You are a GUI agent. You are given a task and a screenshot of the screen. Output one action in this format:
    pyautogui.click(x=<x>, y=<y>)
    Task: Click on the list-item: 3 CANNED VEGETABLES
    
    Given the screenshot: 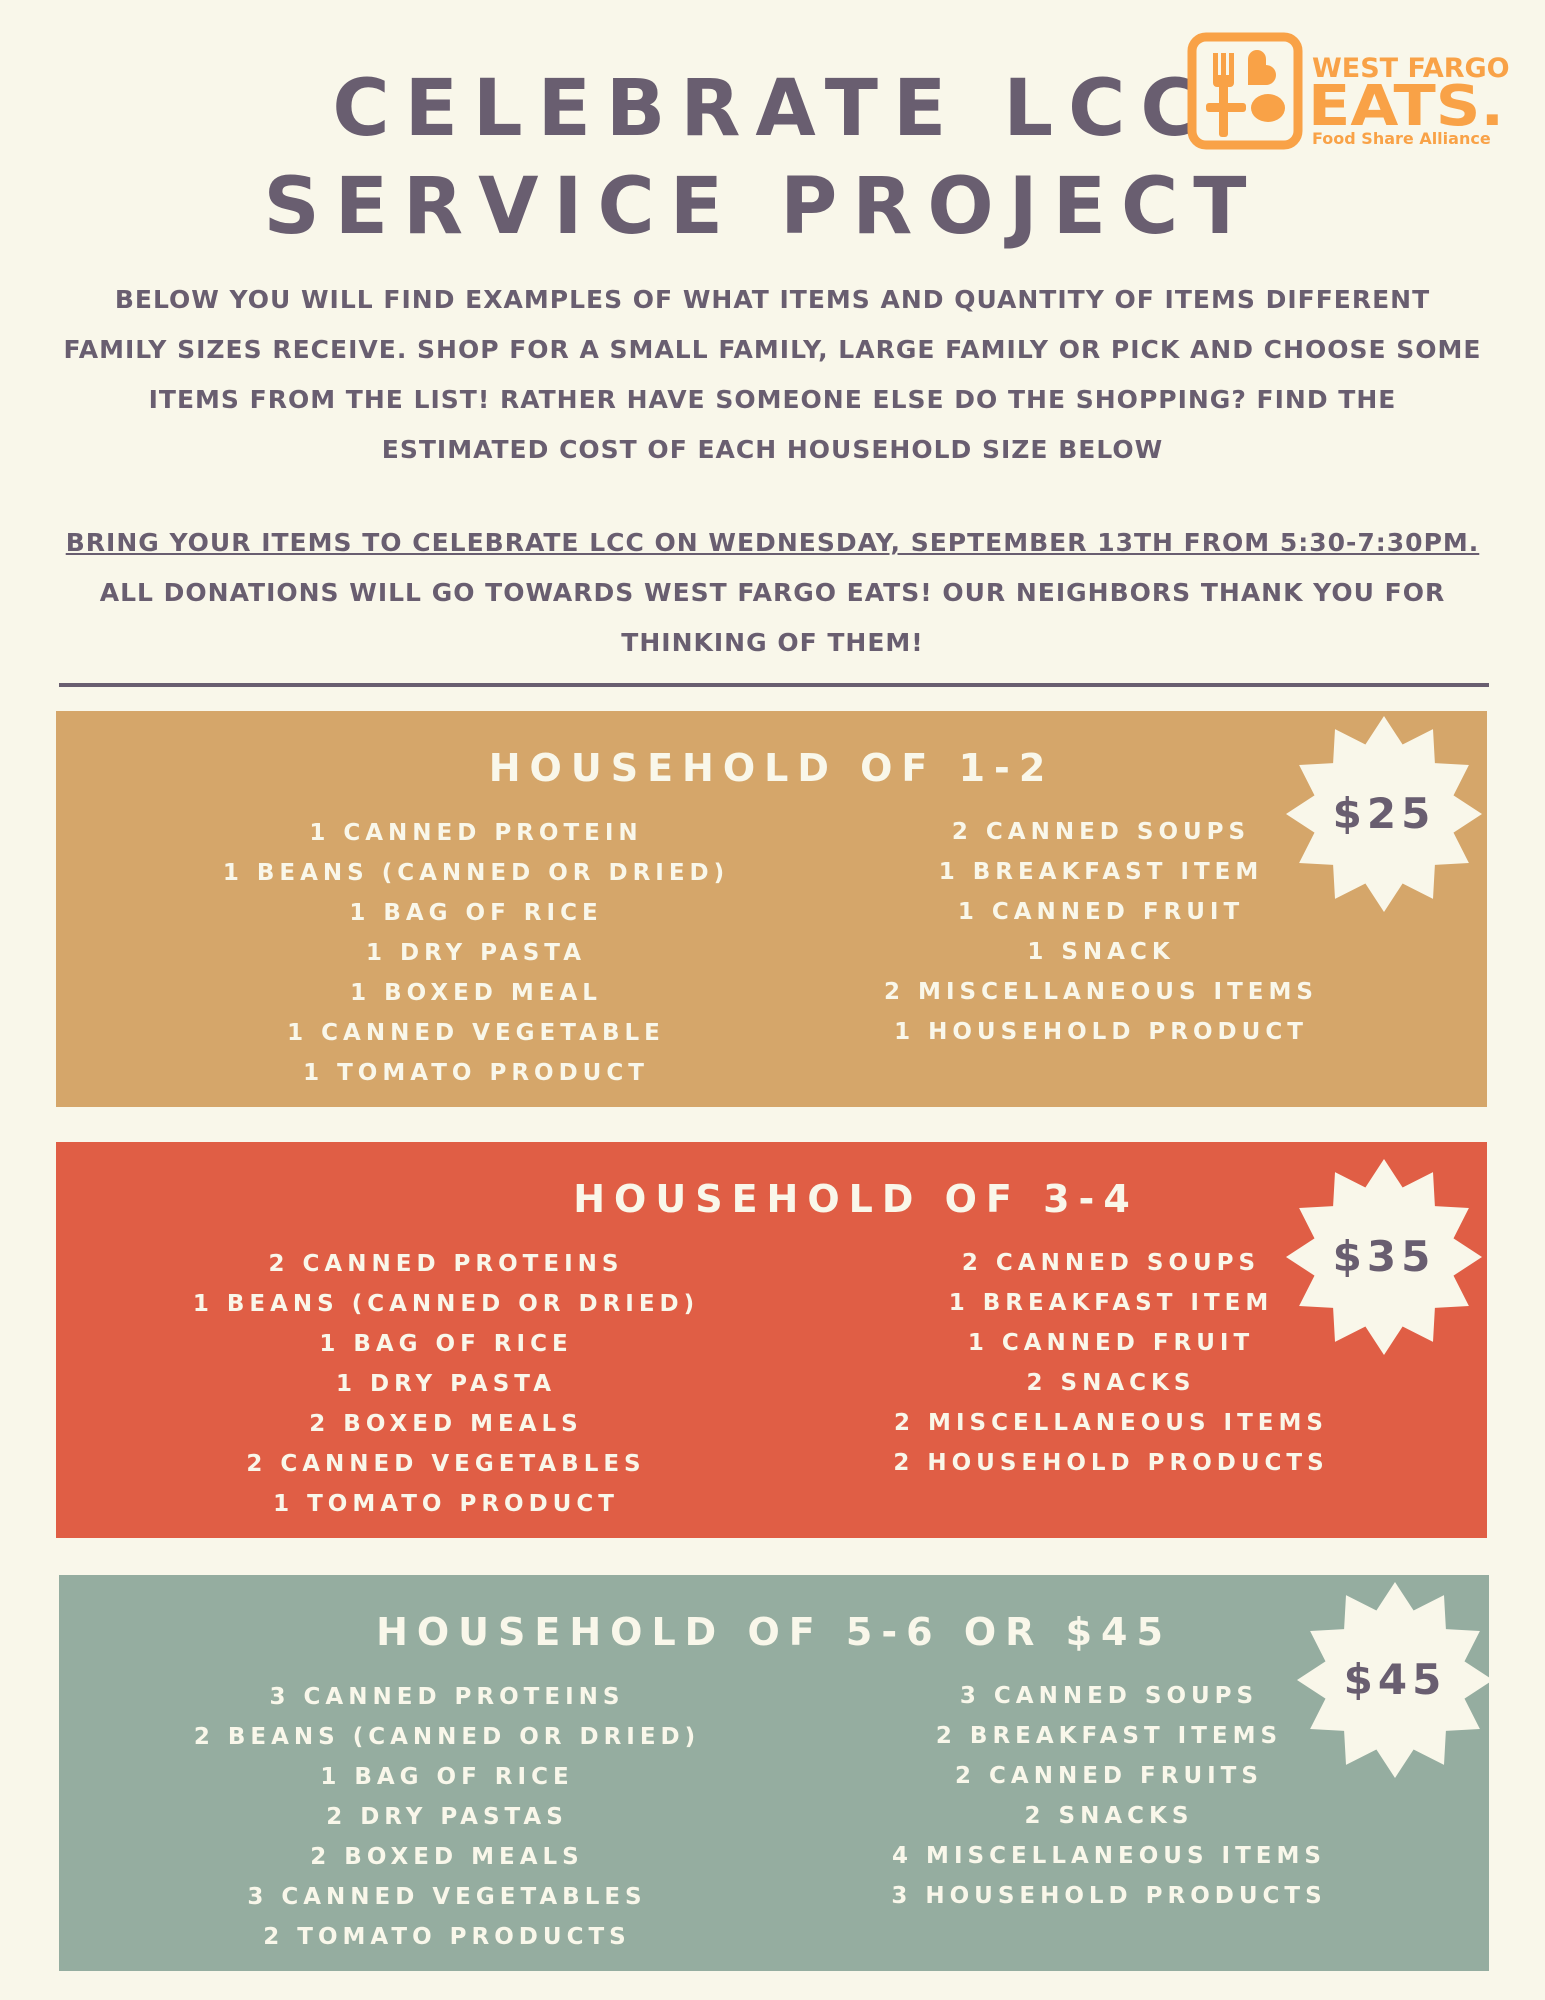 What is the action you would take?
    pyautogui.click(x=447, y=1897)
    